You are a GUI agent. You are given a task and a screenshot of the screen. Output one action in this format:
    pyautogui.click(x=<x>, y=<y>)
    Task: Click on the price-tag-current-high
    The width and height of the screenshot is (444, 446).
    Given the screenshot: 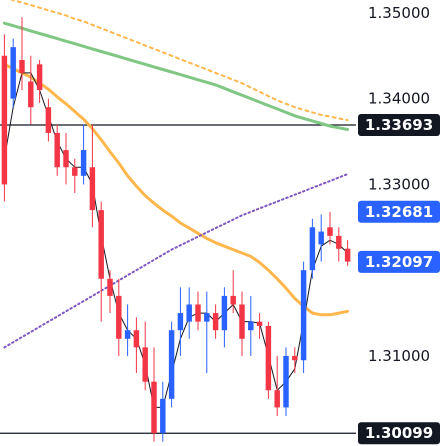 What is the action you would take?
    pyautogui.click(x=399, y=211)
    